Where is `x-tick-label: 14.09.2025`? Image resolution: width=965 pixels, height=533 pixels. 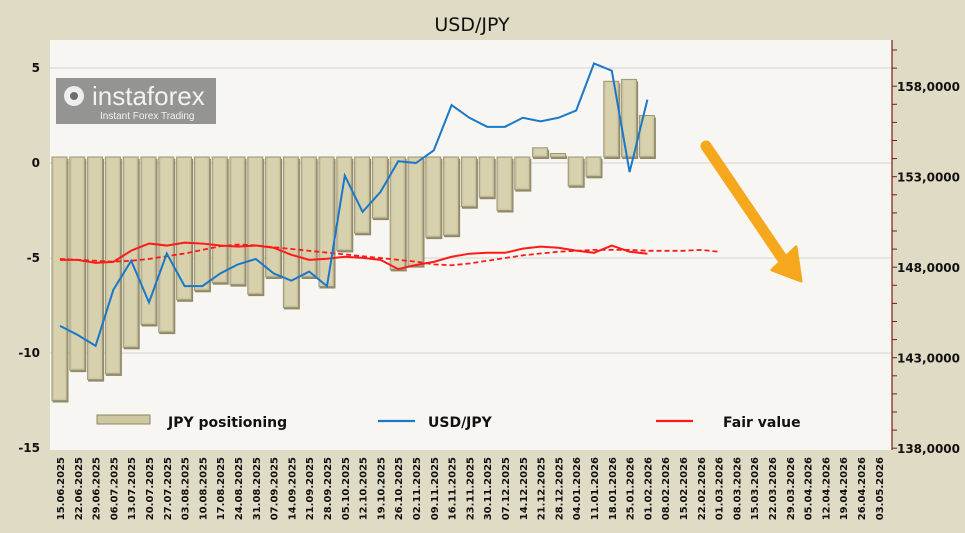 x-tick-label: 14.09.2025 is located at coordinates (292, 488).